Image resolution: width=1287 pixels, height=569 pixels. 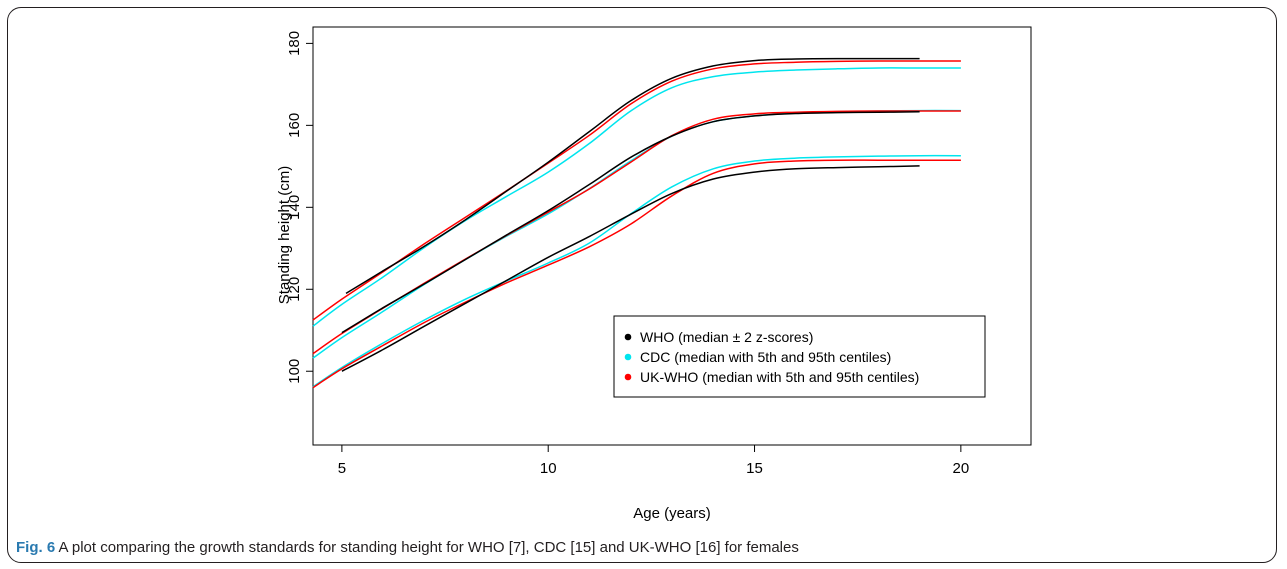 What do you see at coordinates (628, 337) in the screenshot?
I see `legend-marker-who` at bounding box center [628, 337].